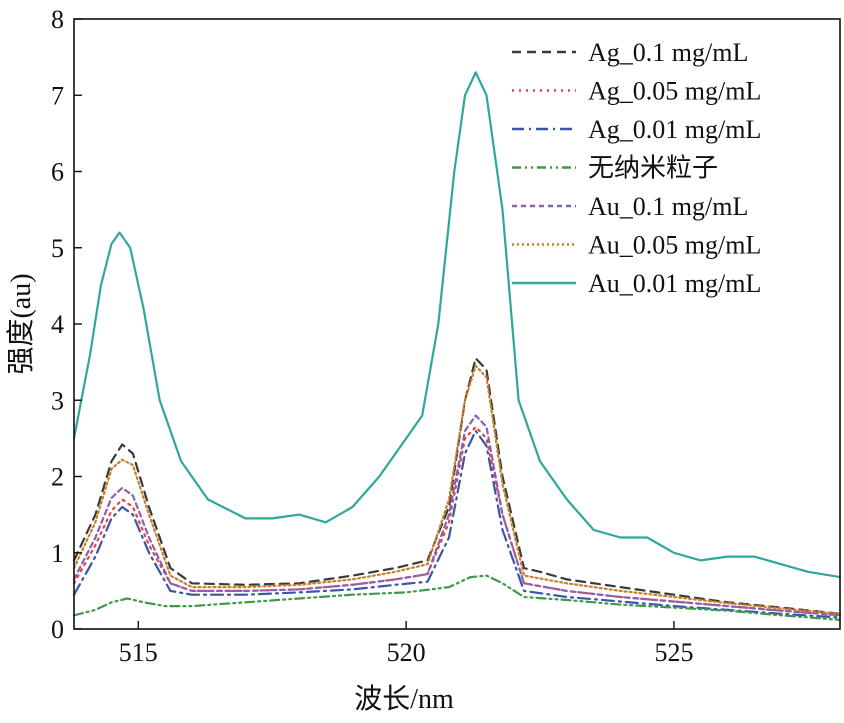  Describe the element at coordinates (406, 652) in the screenshot. I see `x-tick-label: 520` at that location.